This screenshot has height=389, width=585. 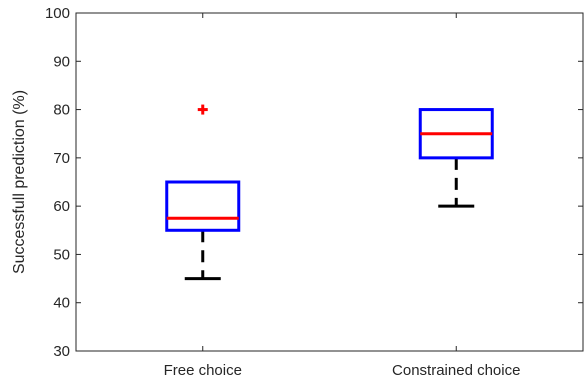 What do you see at coordinates (61, 351) in the screenshot?
I see `y-tick-label: 30` at bounding box center [61, 351].